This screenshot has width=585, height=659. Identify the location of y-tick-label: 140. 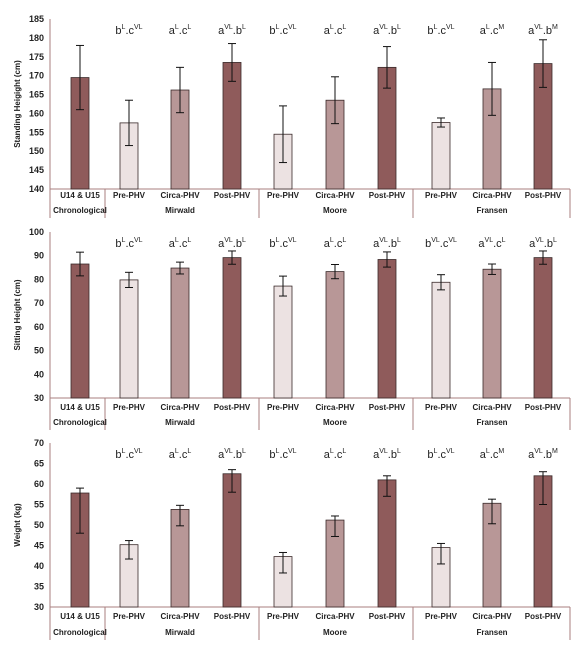
(36, 189).